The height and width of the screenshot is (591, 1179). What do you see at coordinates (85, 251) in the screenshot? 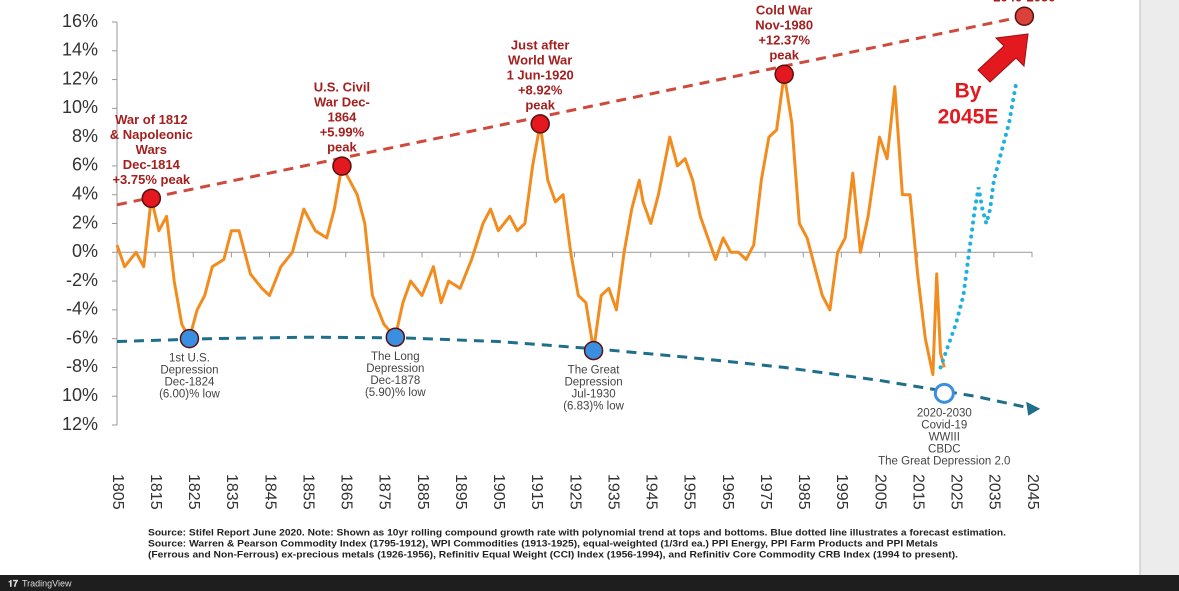
I see `y-tick-label: 0%` at bounding box center [85, 251].